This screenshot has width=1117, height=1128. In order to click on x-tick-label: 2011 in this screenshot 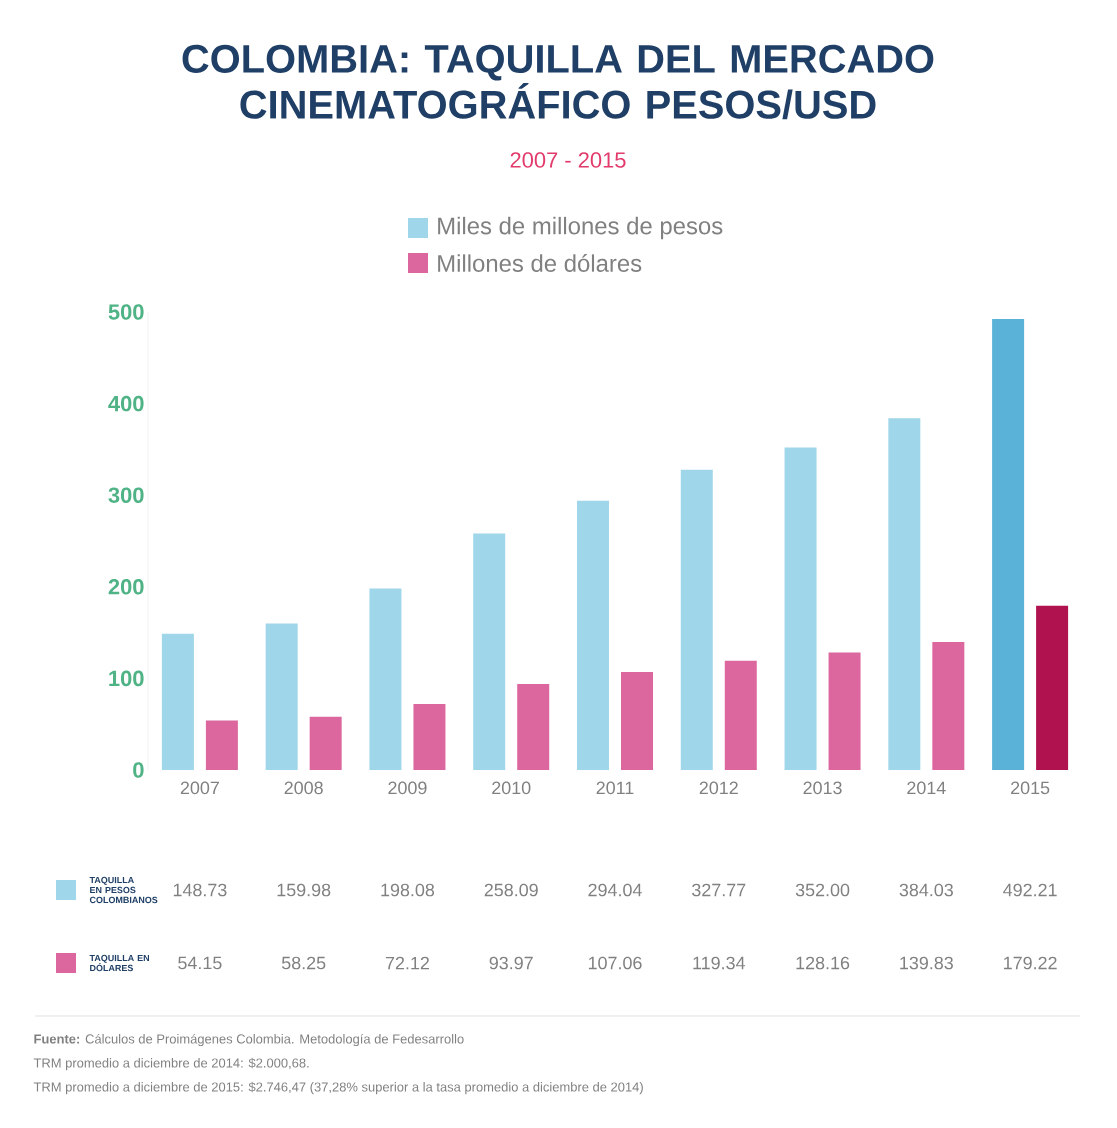, I will do `click(615, 788)`.